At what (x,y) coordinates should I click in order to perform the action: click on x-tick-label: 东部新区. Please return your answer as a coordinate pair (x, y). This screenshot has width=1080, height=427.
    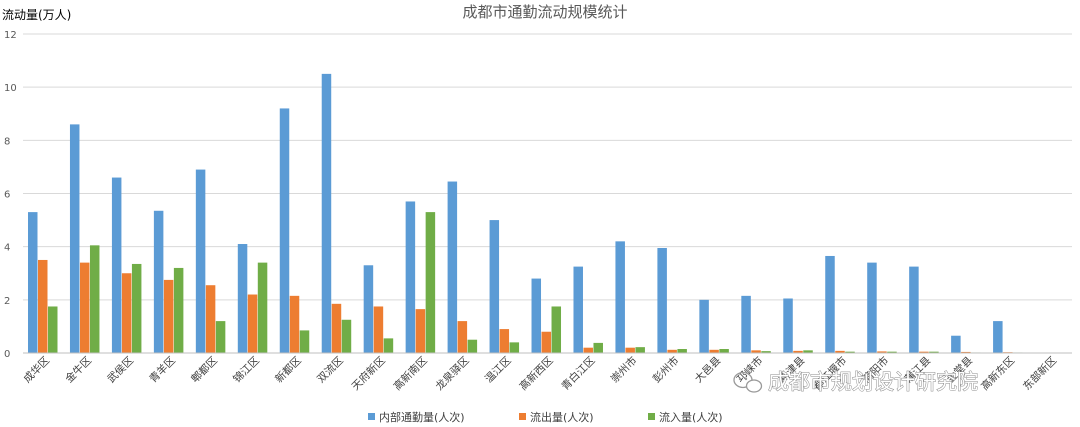
    Looking at the image, I should click on (1039, 373).